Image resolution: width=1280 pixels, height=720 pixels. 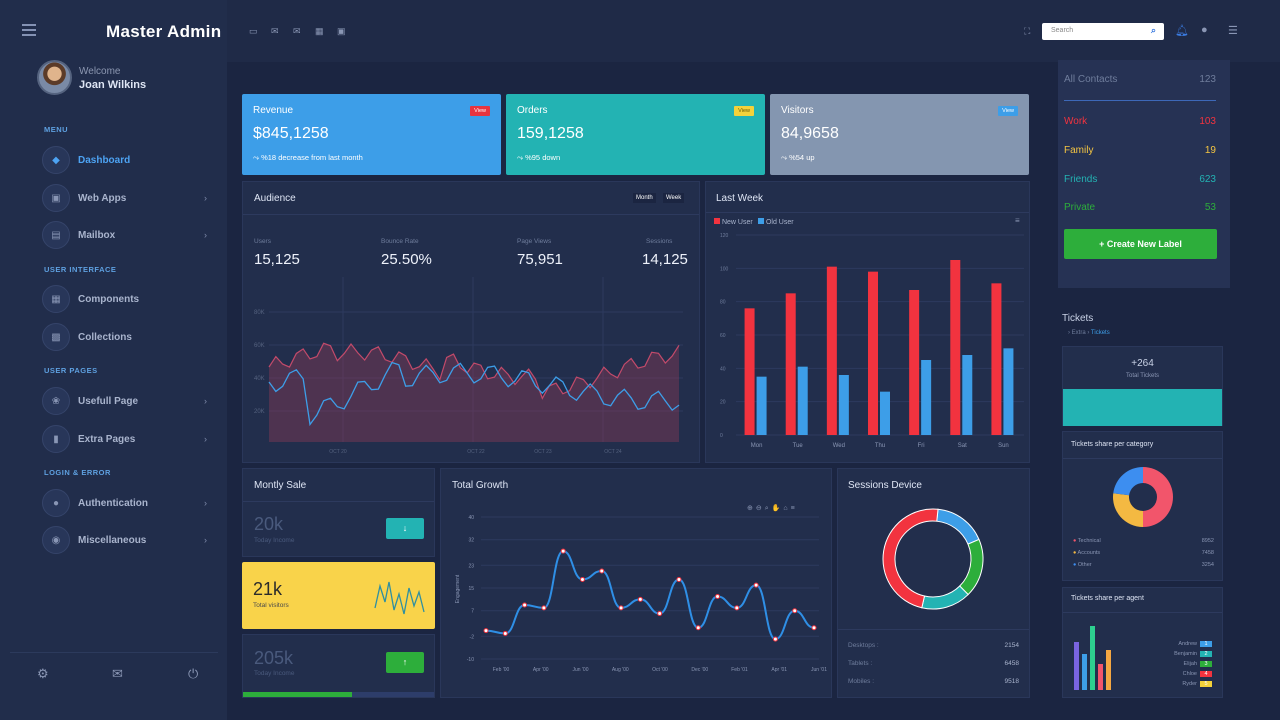 What do you see at coordinates (1140, 179) in the screenshot?
I see `contact-row-friends: Friends 623` at bounding box center [1140, 179].